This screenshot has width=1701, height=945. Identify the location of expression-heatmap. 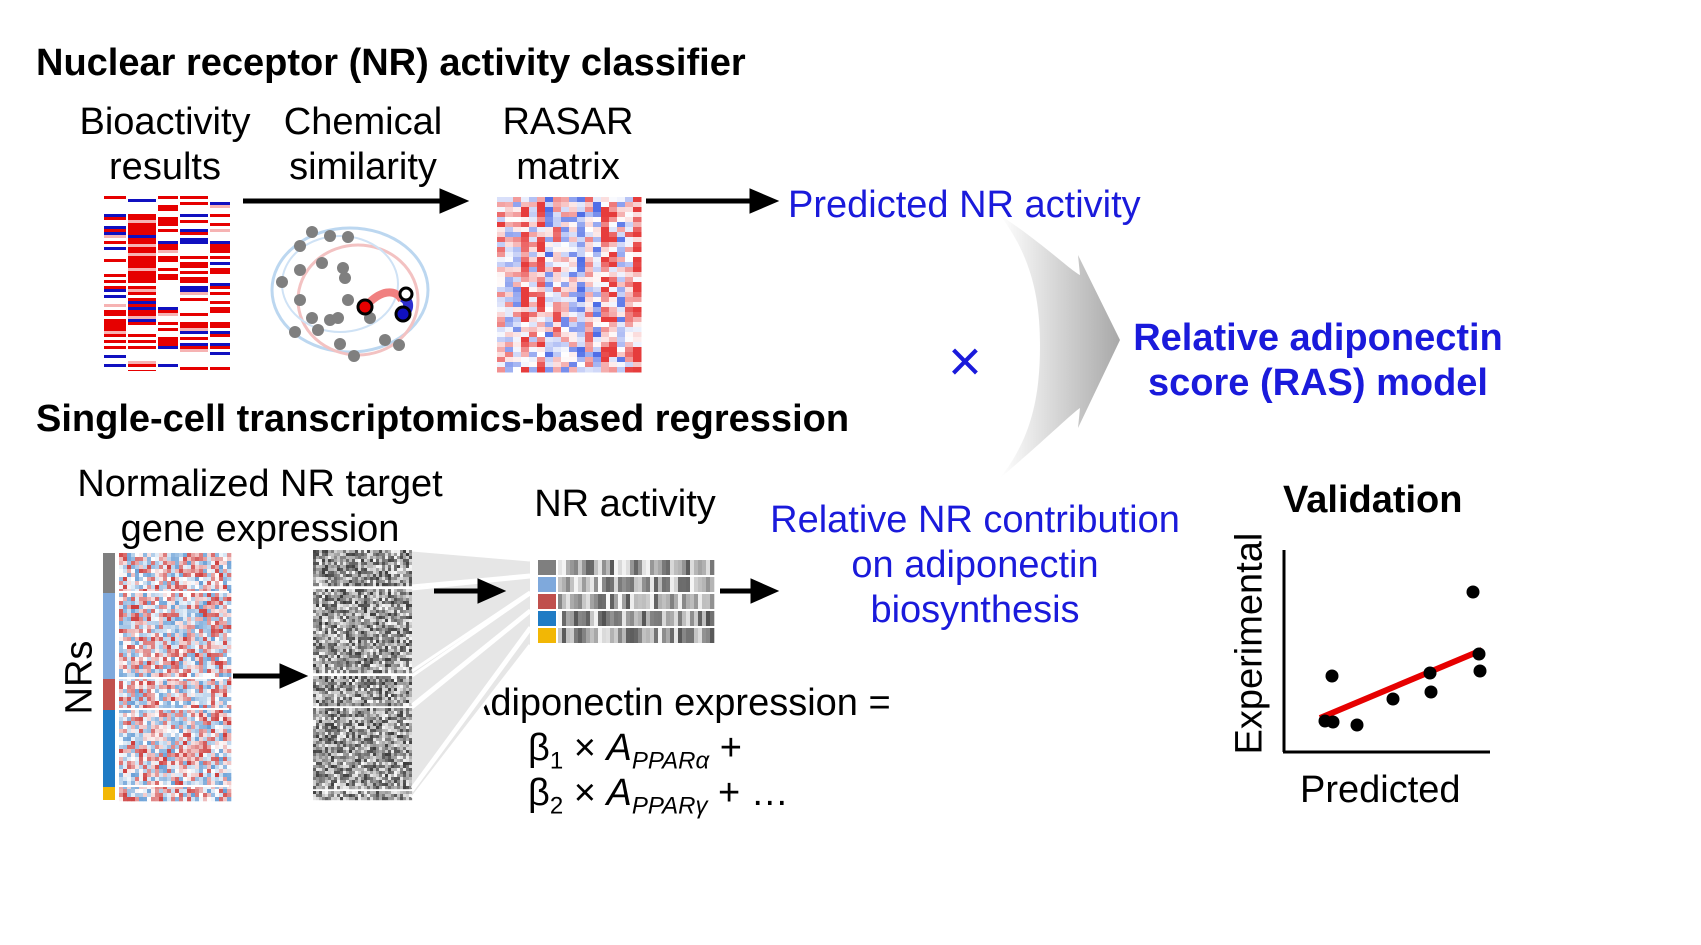
(167, 677).